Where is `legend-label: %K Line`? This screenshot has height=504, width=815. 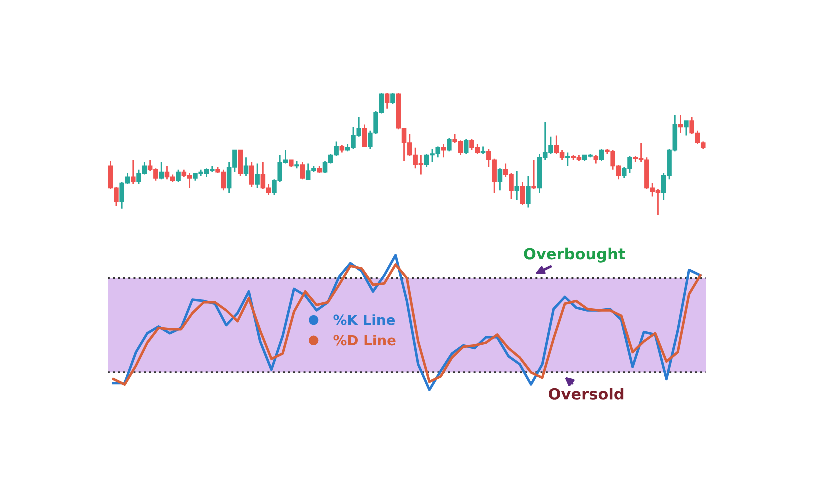
legend-label: %K Line is located at coordinates (365, 320).